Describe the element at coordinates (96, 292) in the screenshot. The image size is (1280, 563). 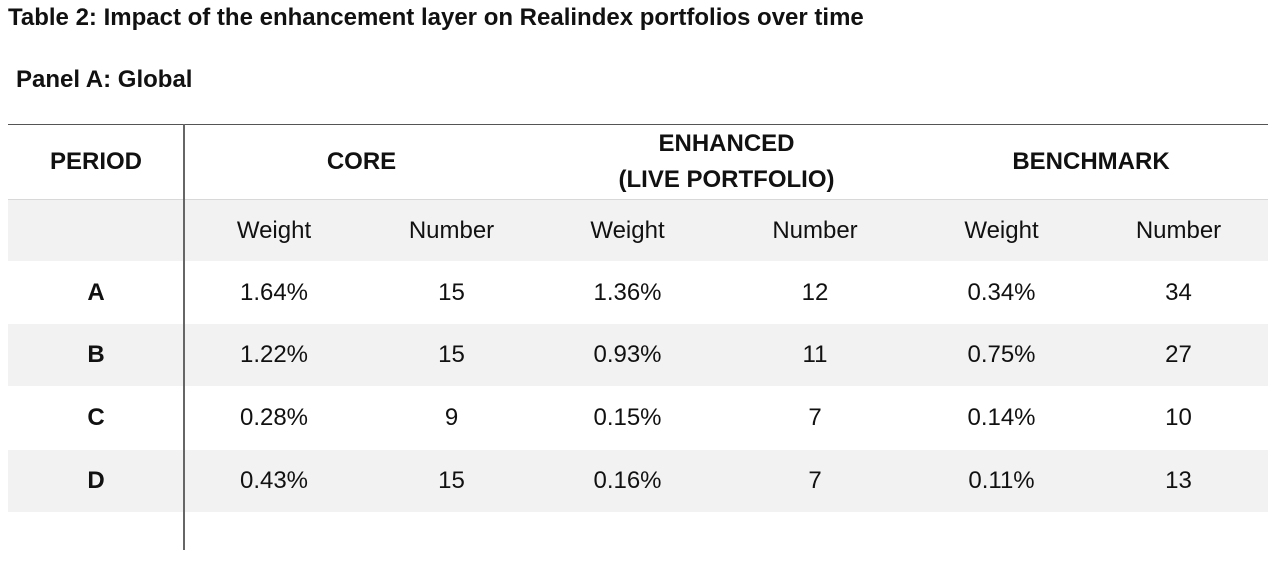
I see `period-cell: A` at that location.